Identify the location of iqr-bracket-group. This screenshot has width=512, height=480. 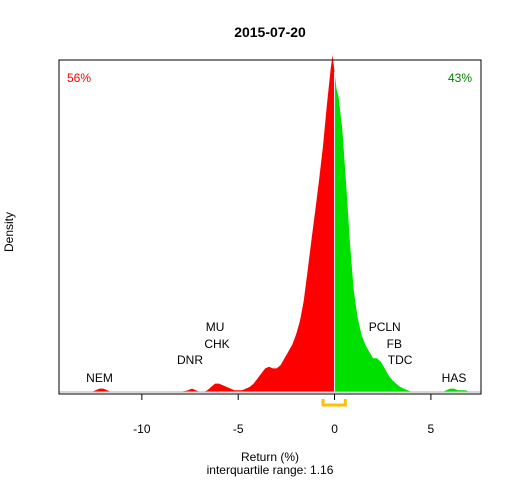
(334, 403).